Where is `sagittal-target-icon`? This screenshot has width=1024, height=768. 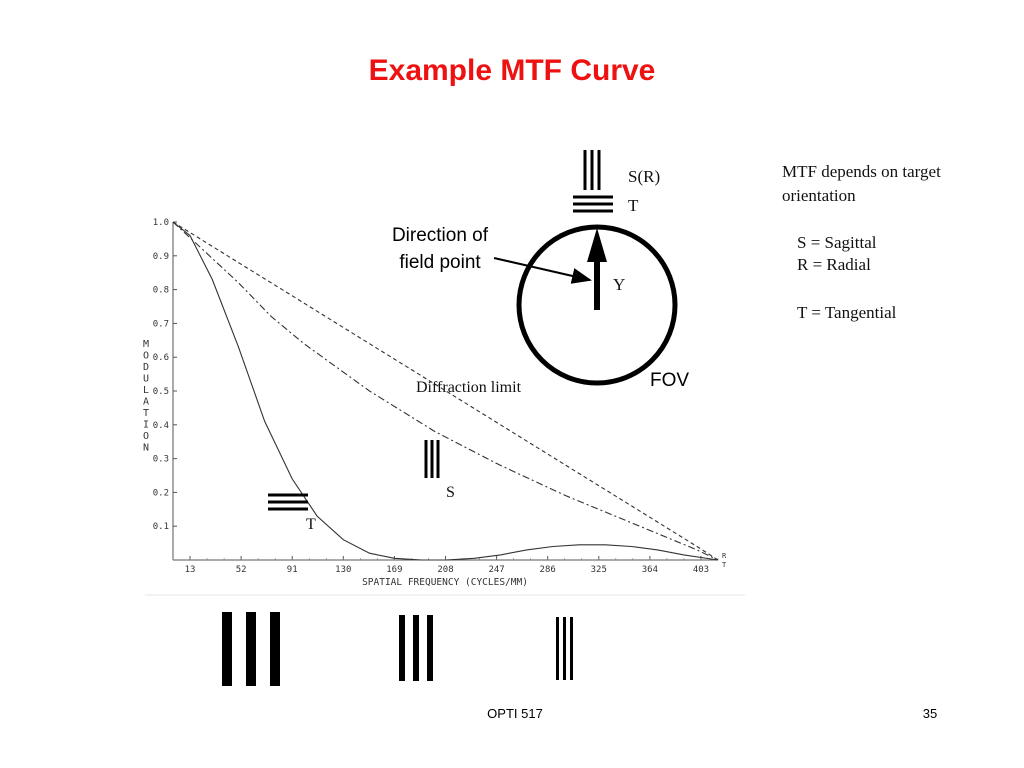
sagittal-target-icon is located at coordinates (592, 170).